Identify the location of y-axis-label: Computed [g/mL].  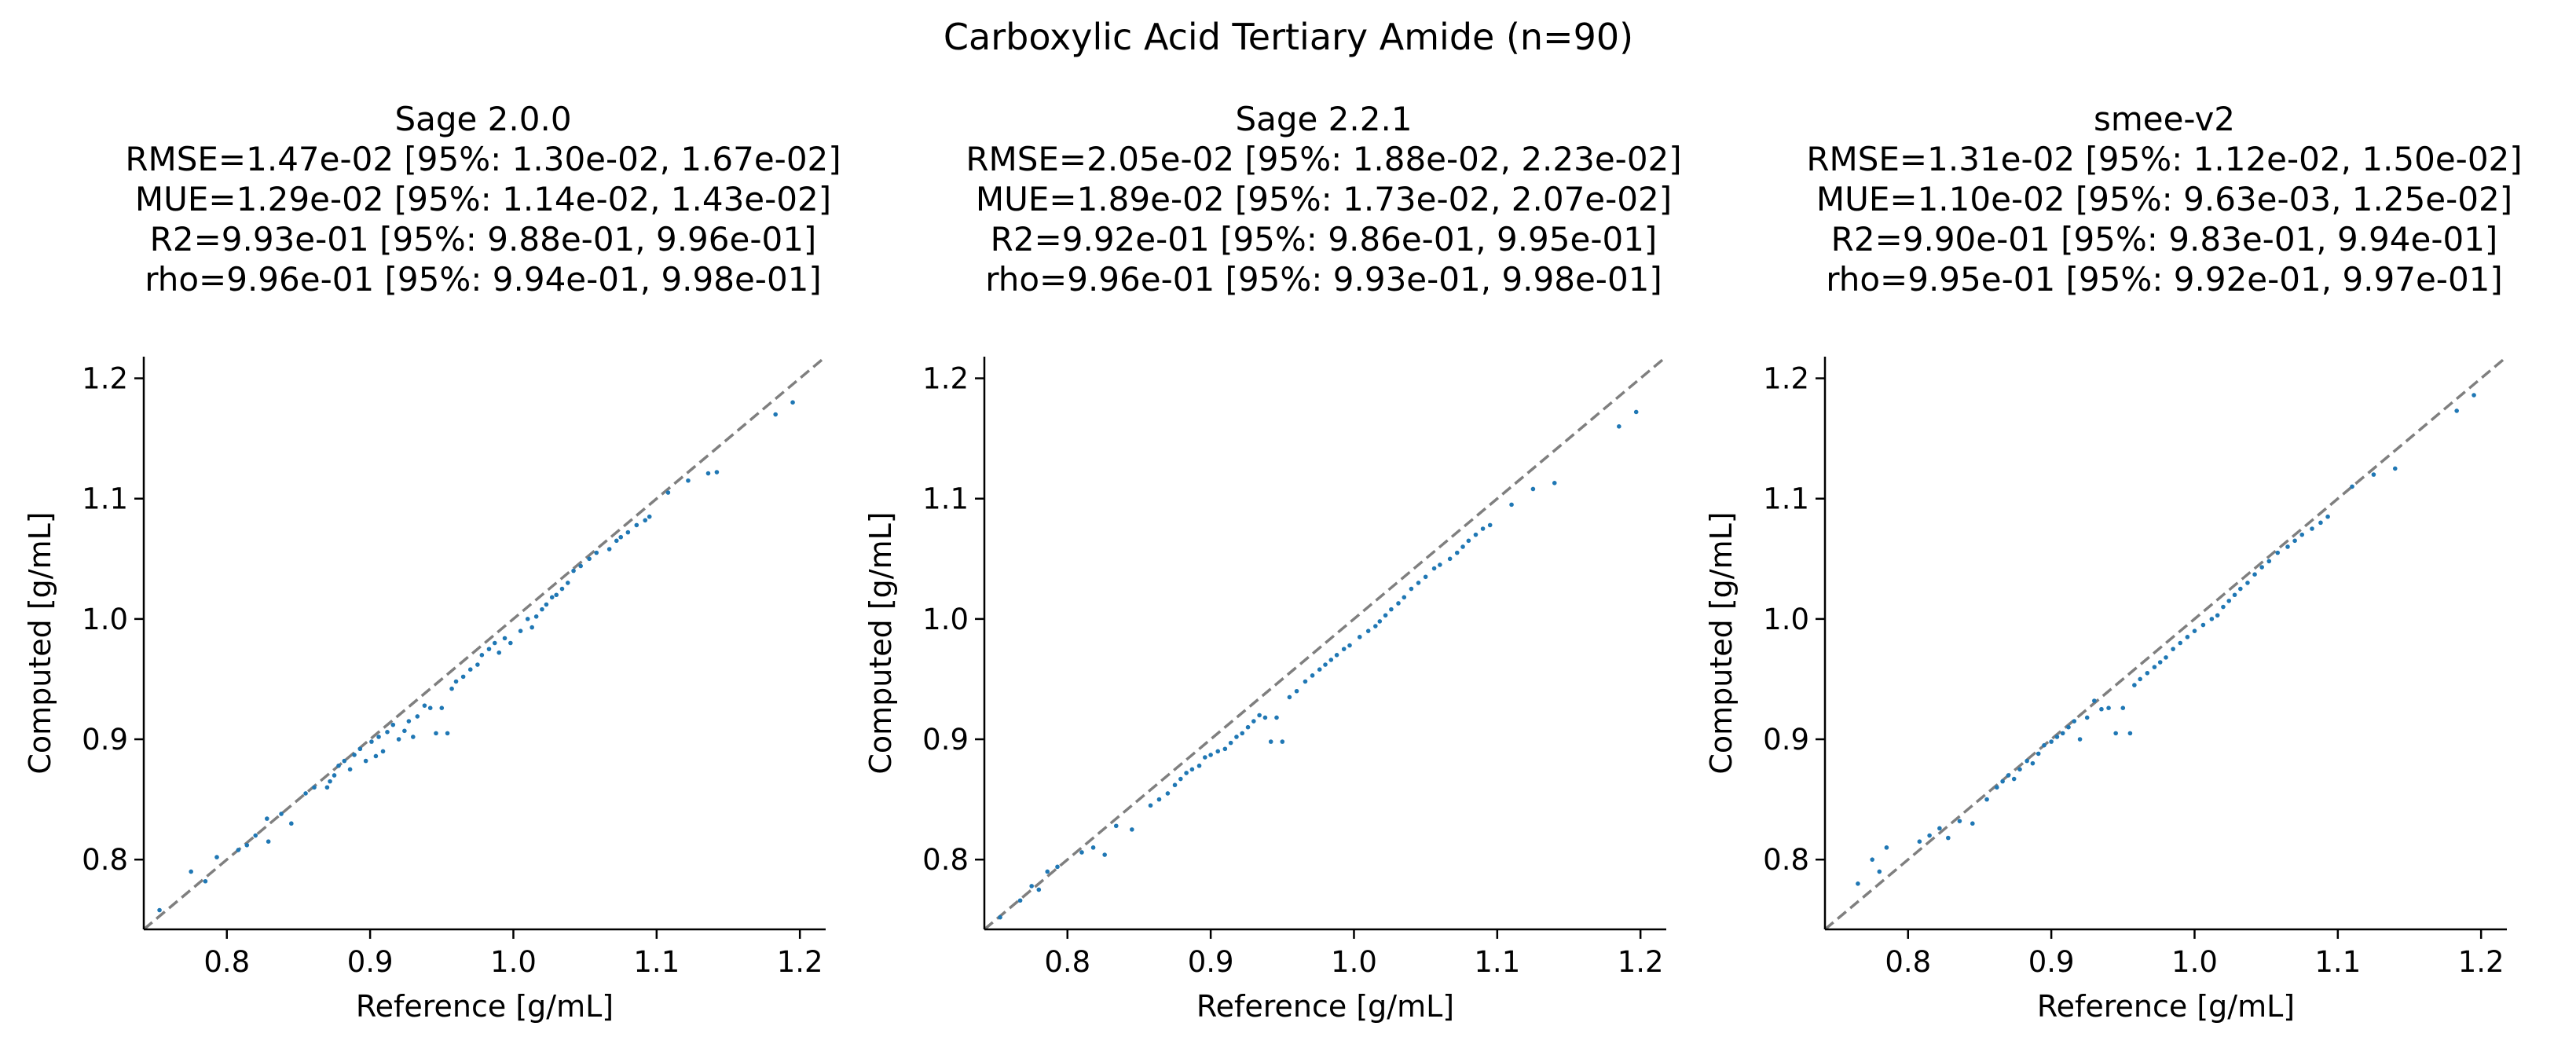
(880, 642).